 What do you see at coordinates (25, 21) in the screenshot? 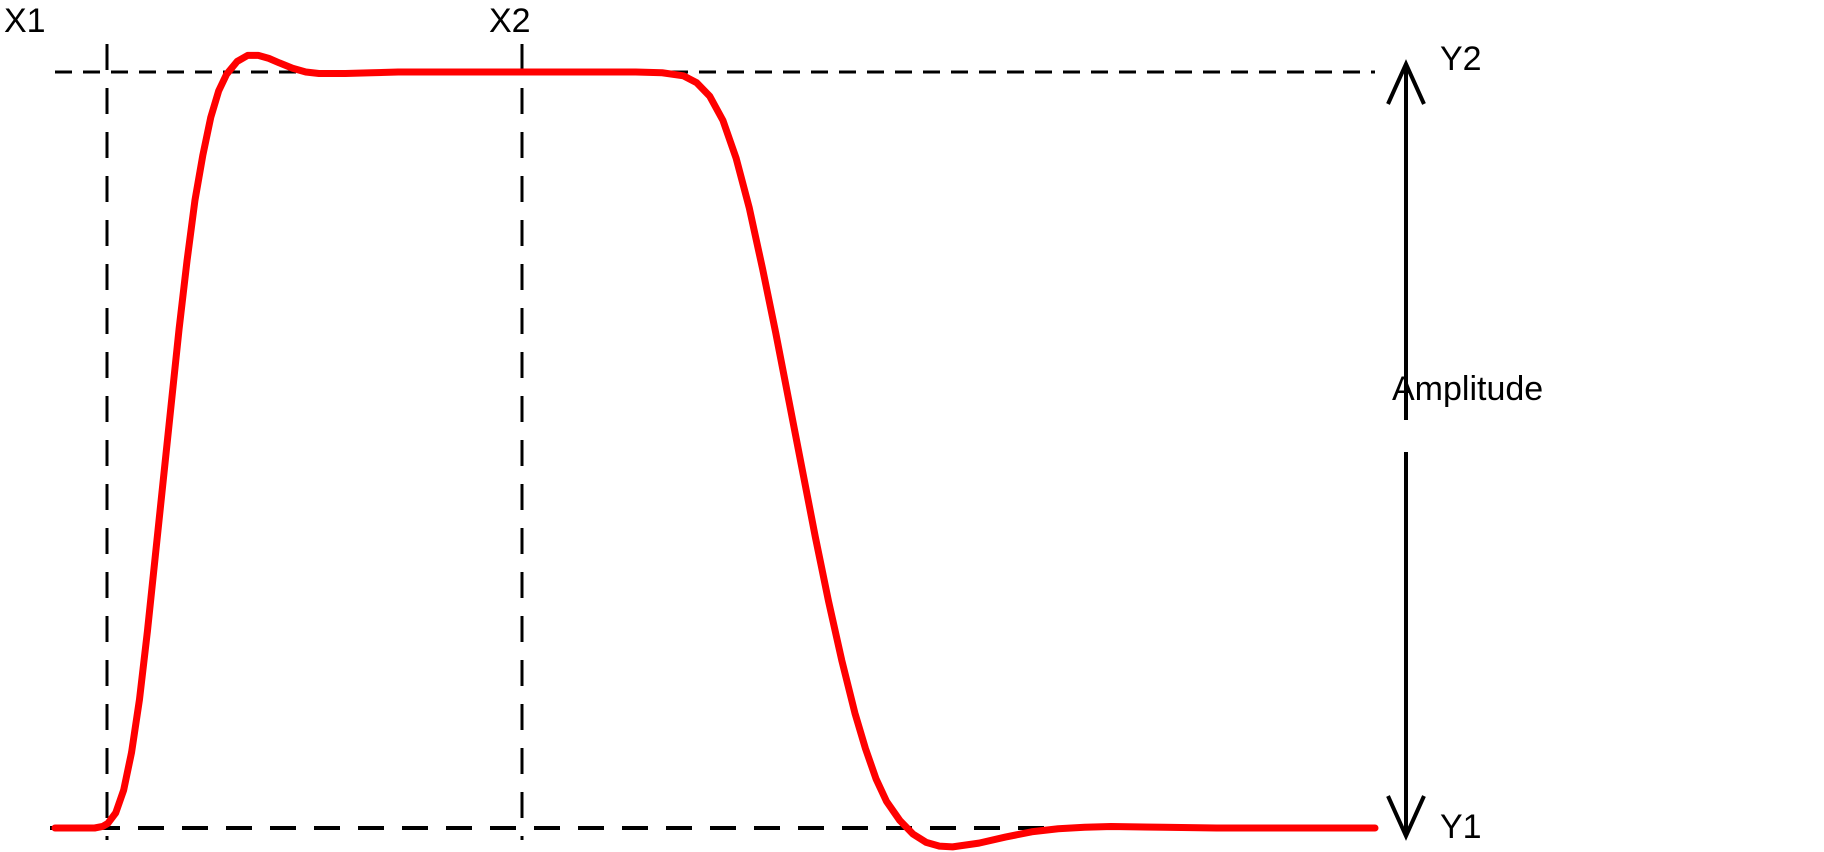
I see `x1-label: X1` at bounding box center [25, 21].